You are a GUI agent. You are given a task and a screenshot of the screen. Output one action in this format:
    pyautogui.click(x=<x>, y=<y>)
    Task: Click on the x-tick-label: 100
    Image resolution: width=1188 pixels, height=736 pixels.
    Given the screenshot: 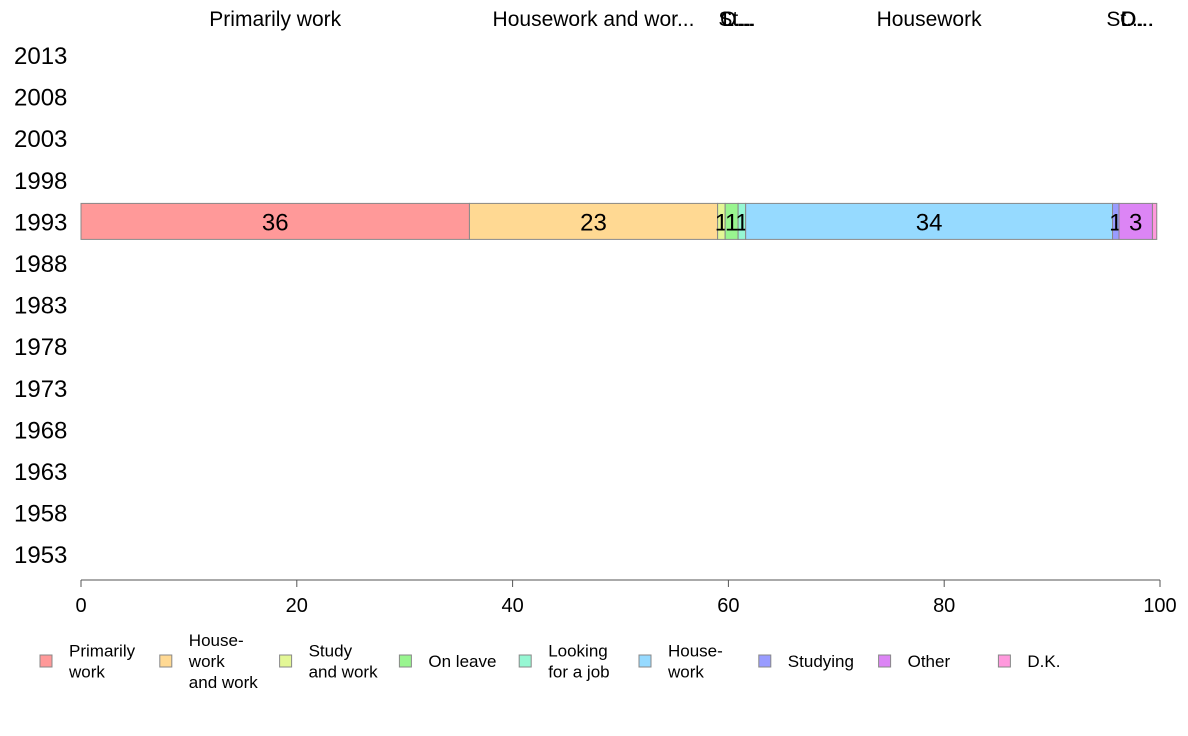 What is the action you would take?
    pyautogui.click(x=1159, y=606)
    